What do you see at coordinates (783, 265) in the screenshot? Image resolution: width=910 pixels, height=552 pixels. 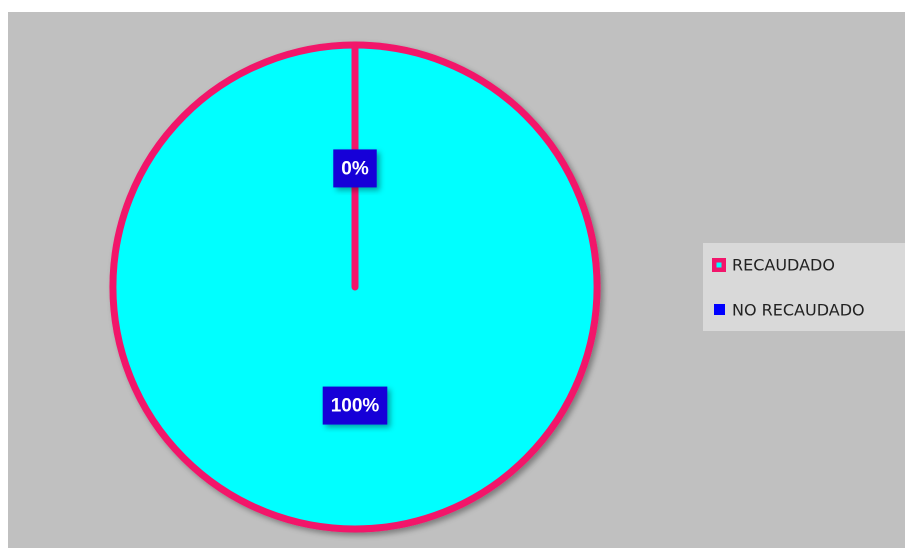 I see `legend-label: RECAUDADO` at bounding box center [783, 265].